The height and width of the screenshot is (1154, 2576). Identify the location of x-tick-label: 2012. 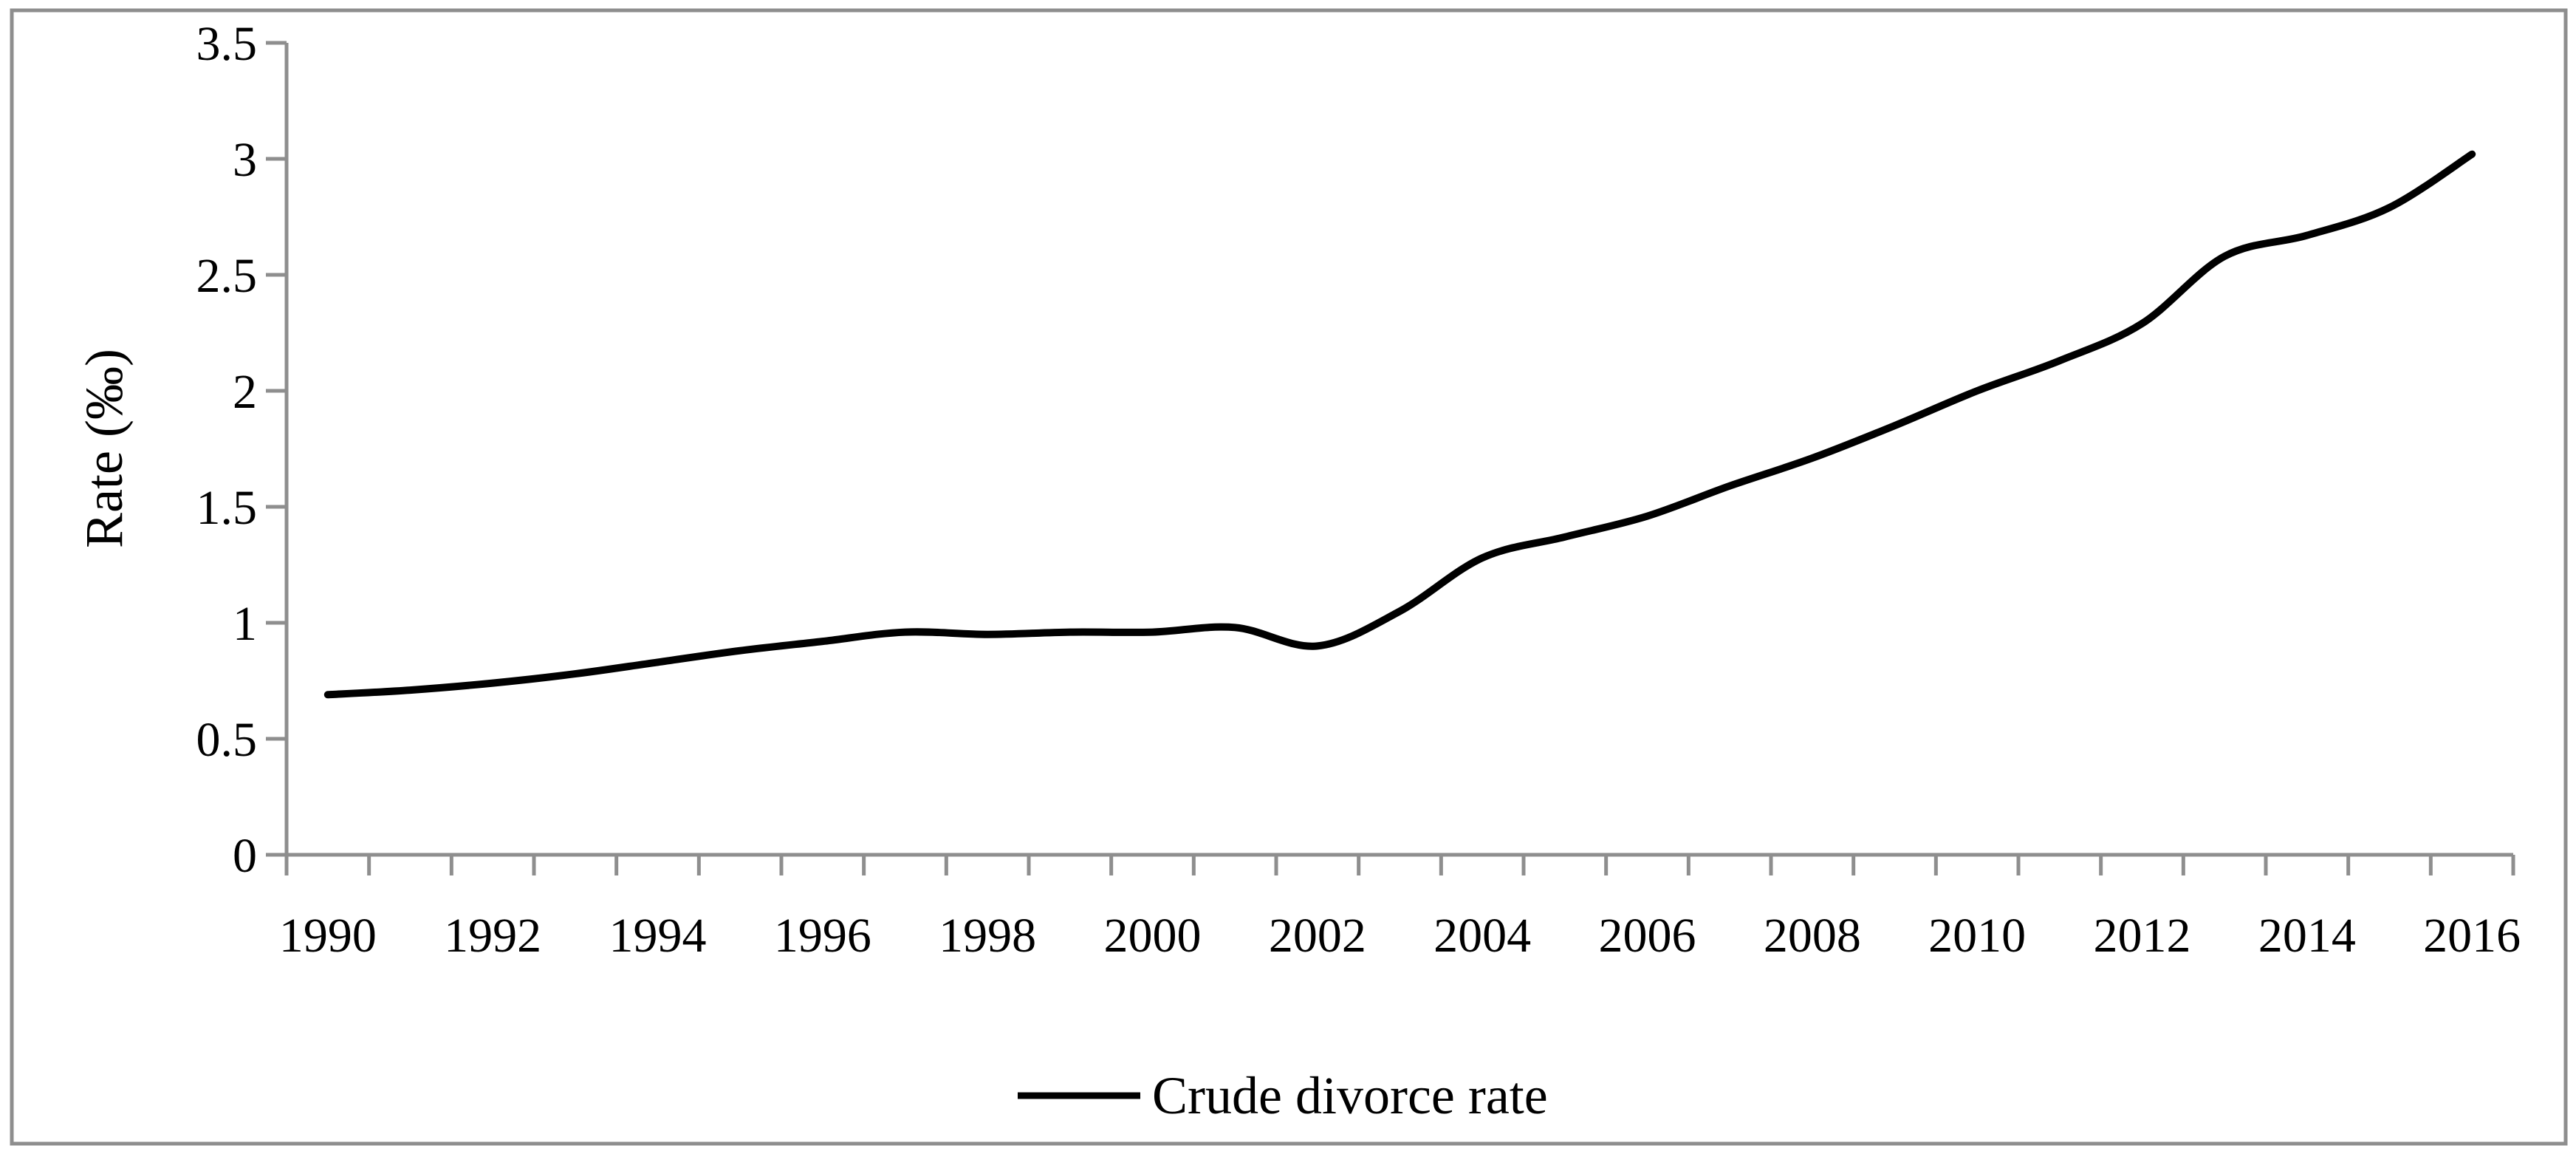
(2142, 936).